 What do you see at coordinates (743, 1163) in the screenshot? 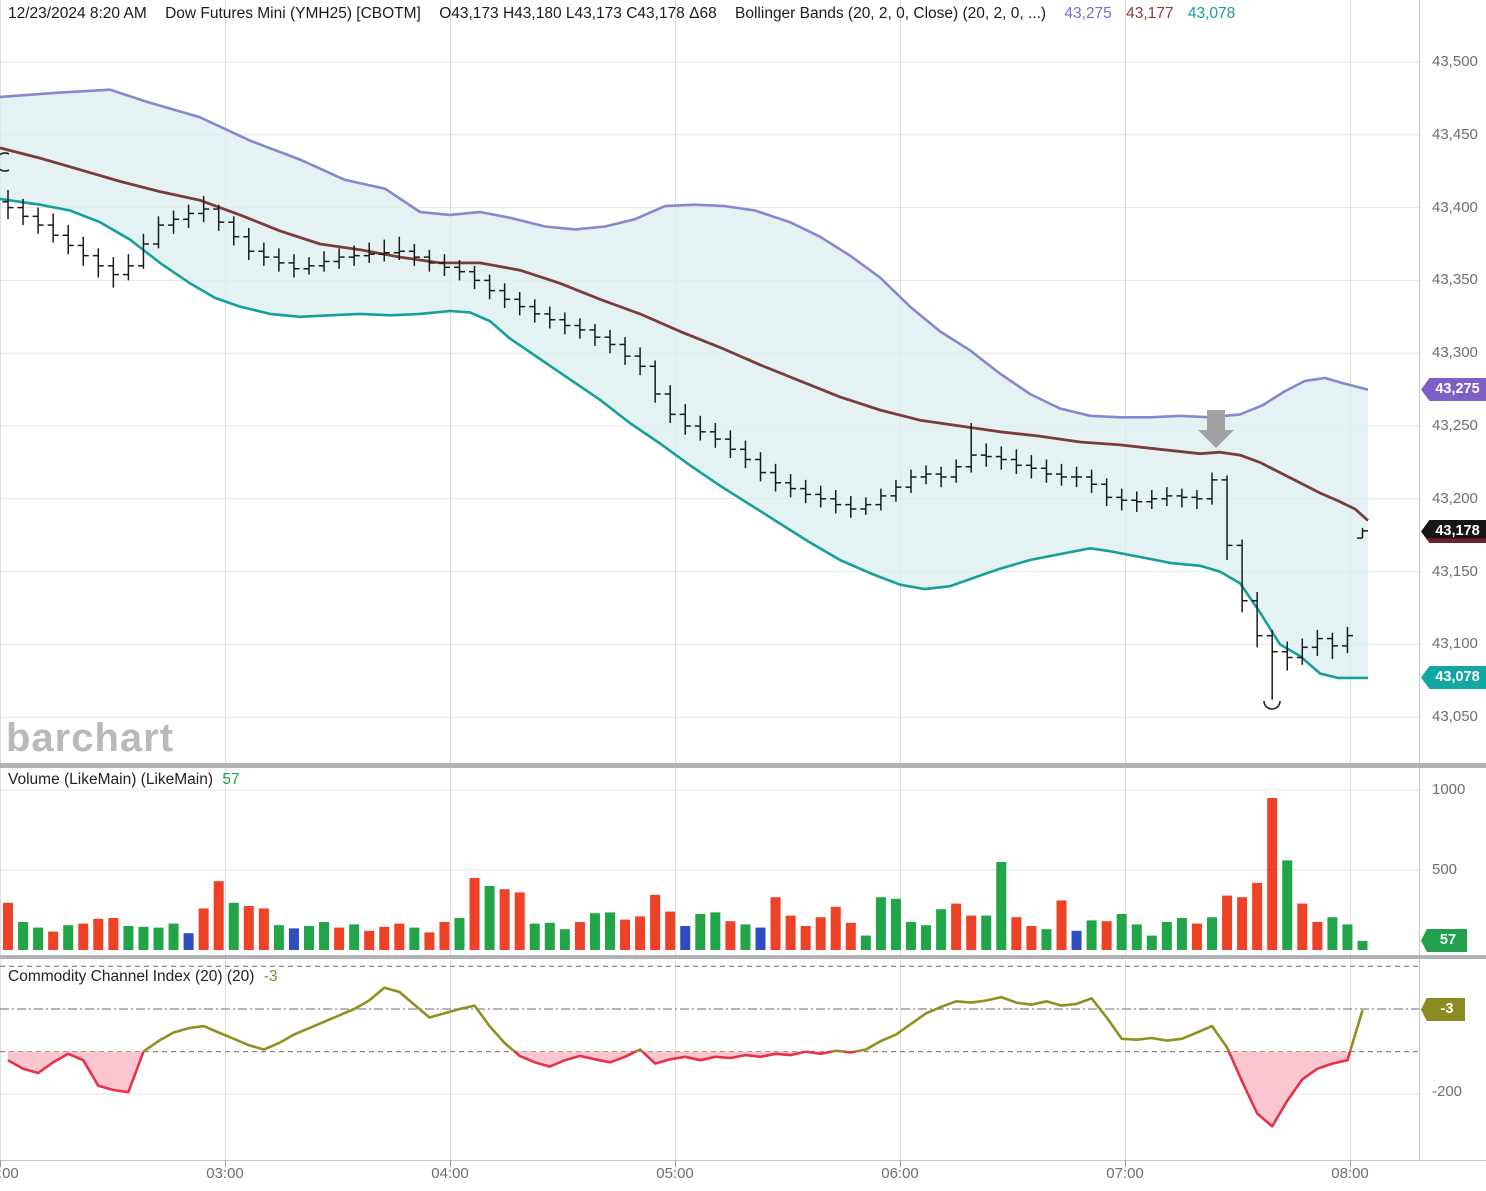
I see `time-axis` at bounding box center [743, 1163].